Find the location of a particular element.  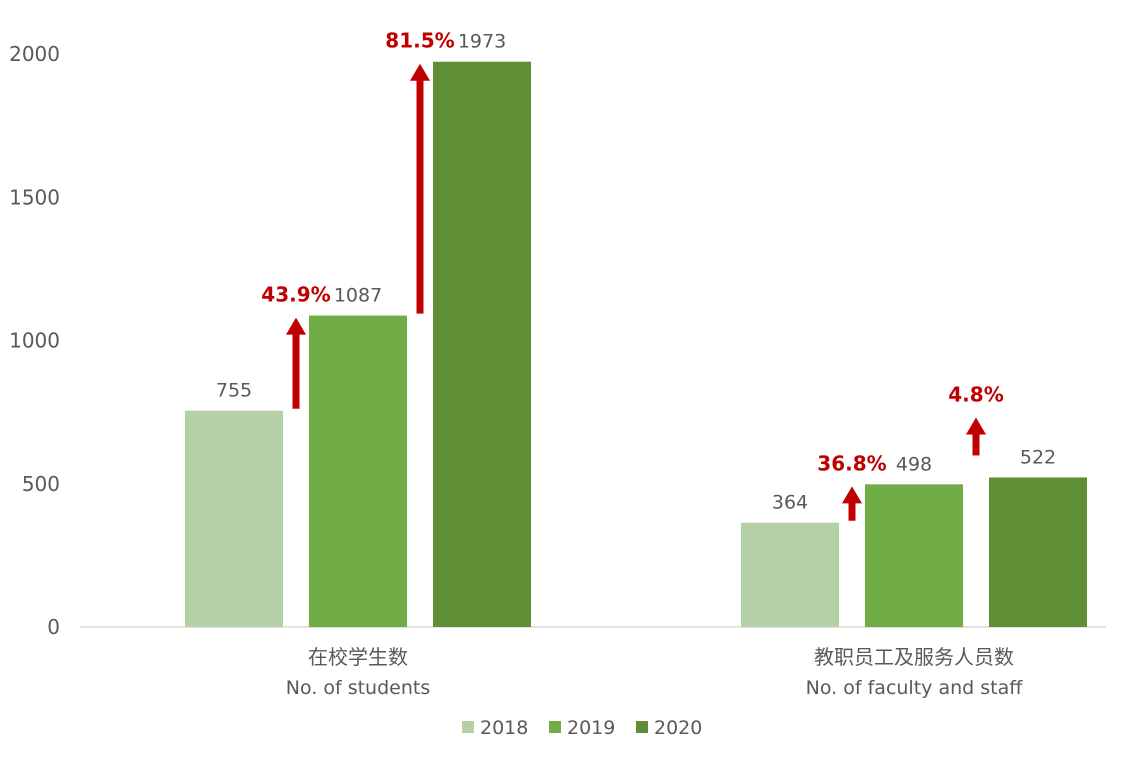

y-tick-label: 1500 is located at coordinates (34, 197).